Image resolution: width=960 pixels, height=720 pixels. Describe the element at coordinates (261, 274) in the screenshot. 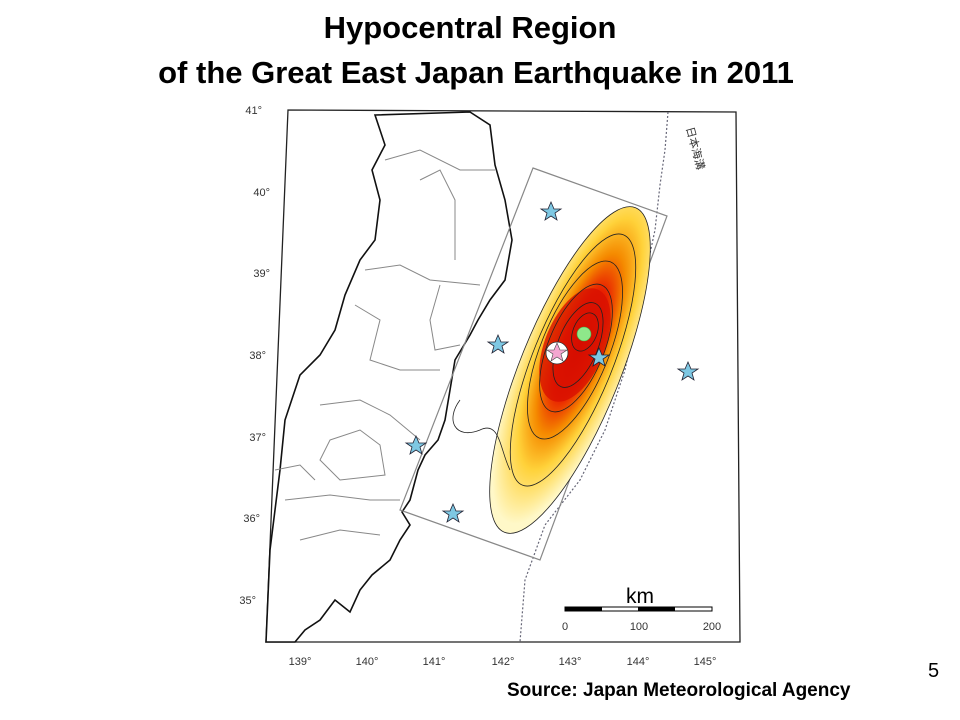

I see `lat-label: 39°` at that location.